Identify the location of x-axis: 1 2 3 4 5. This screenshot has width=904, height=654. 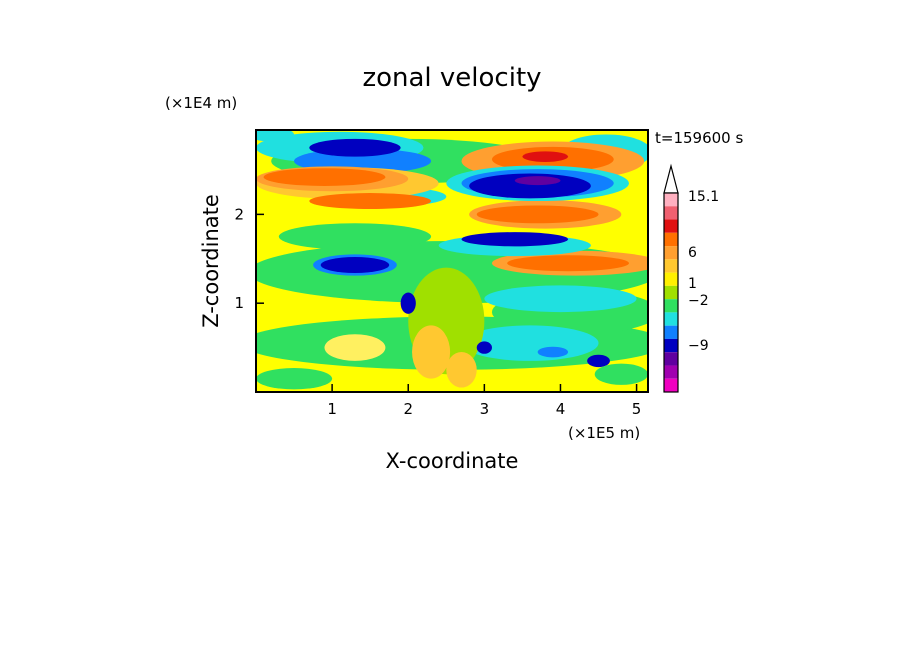
(484, 401).